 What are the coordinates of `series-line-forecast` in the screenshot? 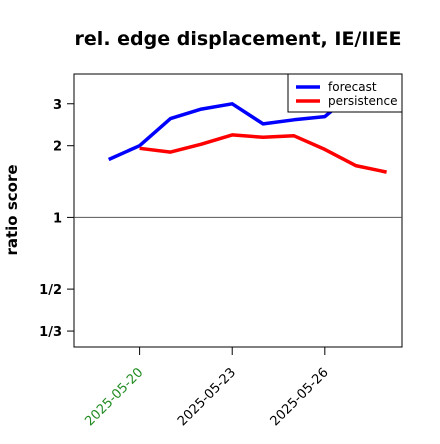 It's located at (232, 125).